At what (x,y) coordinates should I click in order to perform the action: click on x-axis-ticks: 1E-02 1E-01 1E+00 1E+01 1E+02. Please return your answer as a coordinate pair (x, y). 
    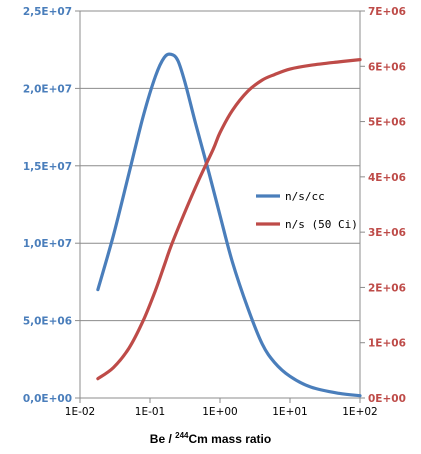
    Looking at the image, I should click on (221, 408).